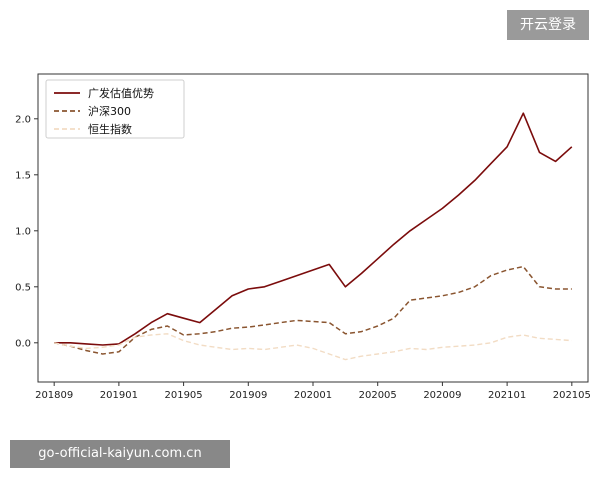 The image size is (600, 480). Describe the element at coordinates (313, 395) in the screenshot. I see `x-tick-label: 202001` at that location.